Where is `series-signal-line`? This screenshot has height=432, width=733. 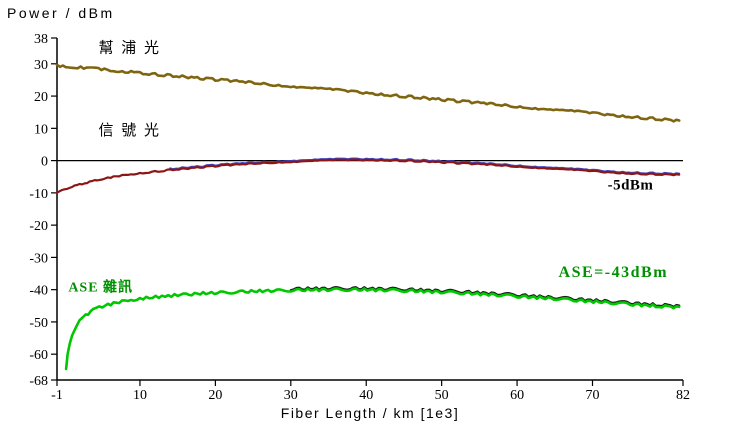
series-signal-line is located at coordinates (368, 176).